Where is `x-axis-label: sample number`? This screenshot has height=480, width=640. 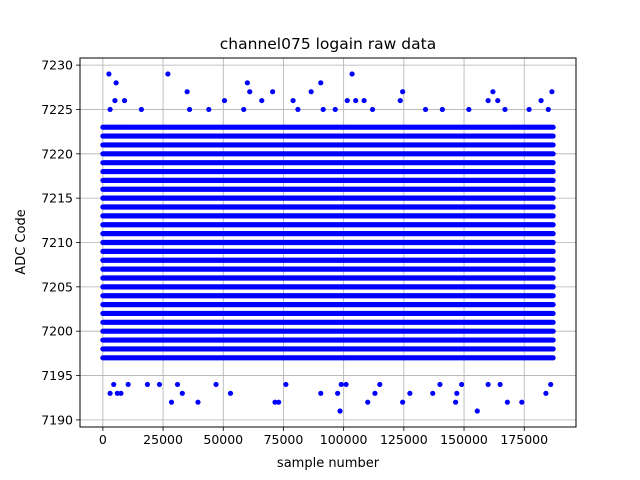
x-axis-label: sample number is located at coordinates (328, 463).